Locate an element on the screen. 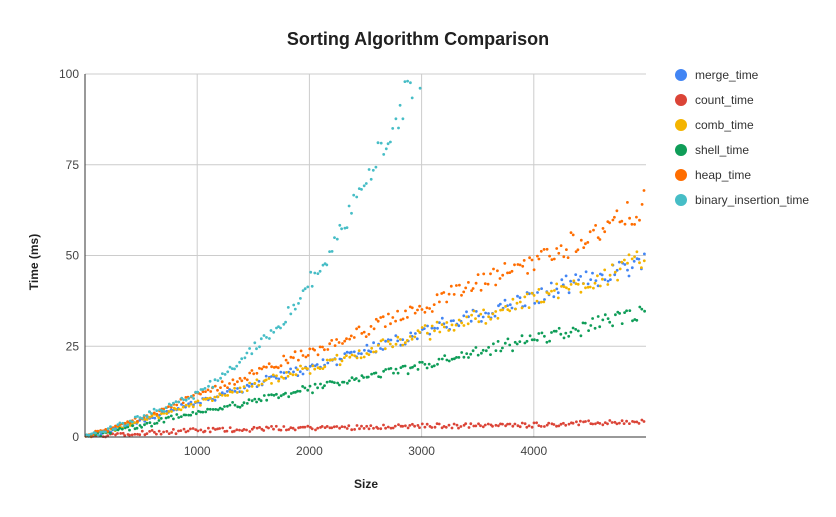 The height and width of the screenshot is (517, 836). legend-item-comb-time: comb_time is located at coordinates (714, 125).